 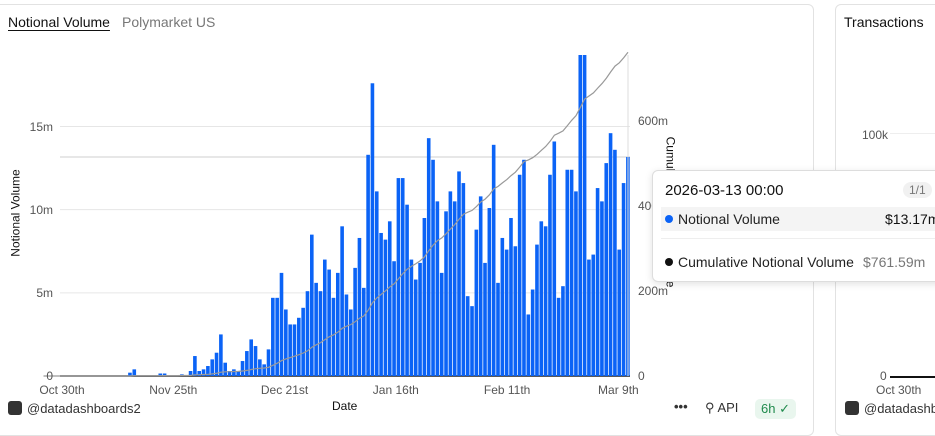 What do you see at coordinates (884, 22) in the screenshot?
I see `transactions-title: Transactions` at bounding box center [884, 22].